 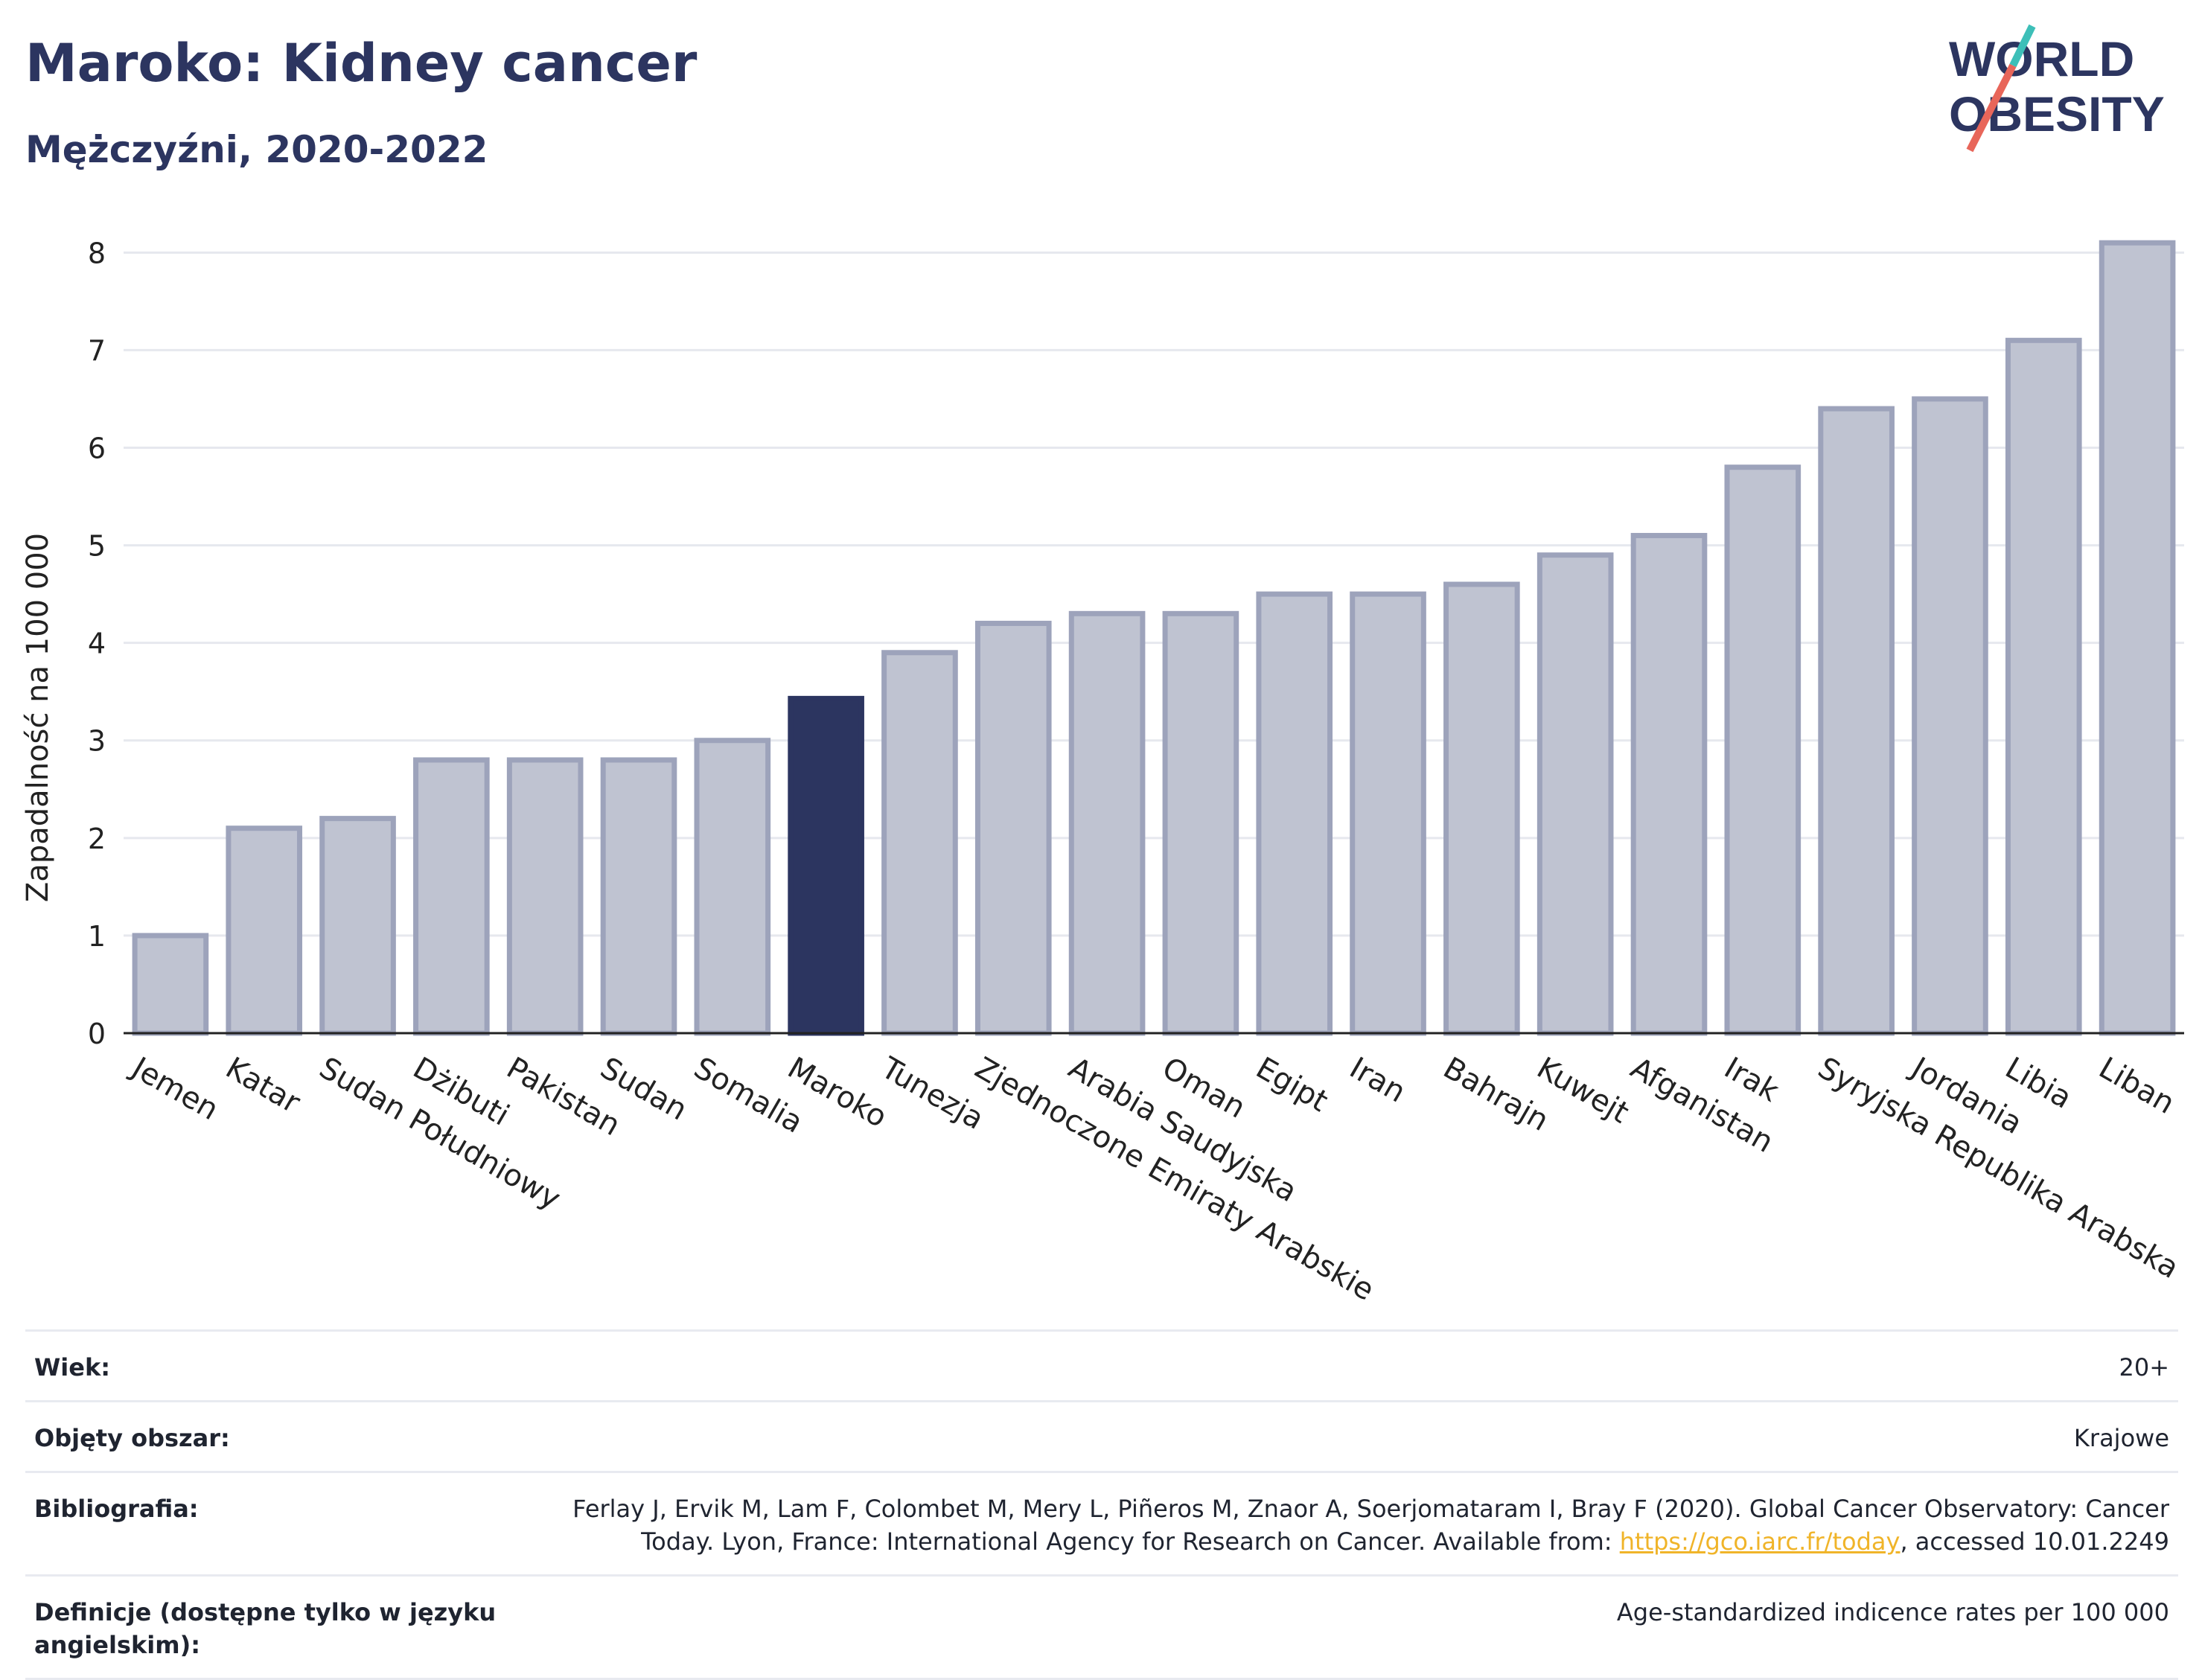 I want to click on bar-dżibuti, so click(x=451, y=896).